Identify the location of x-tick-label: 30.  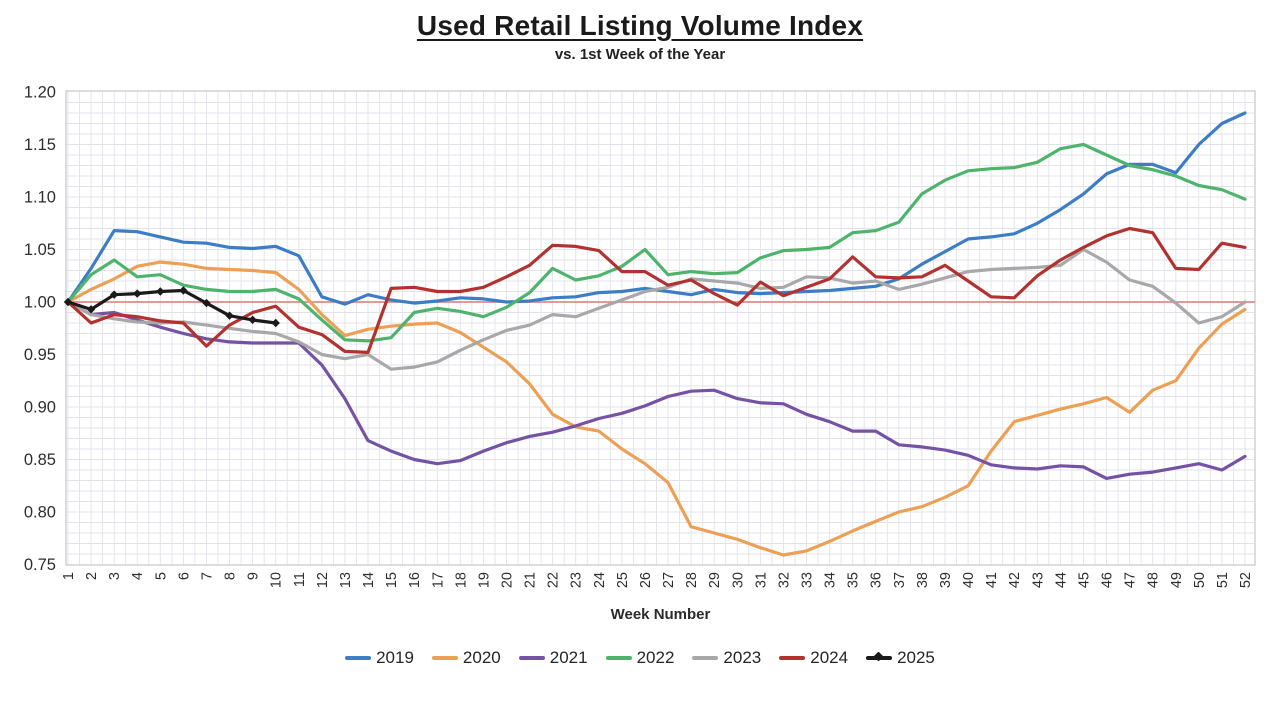
(738, 580).